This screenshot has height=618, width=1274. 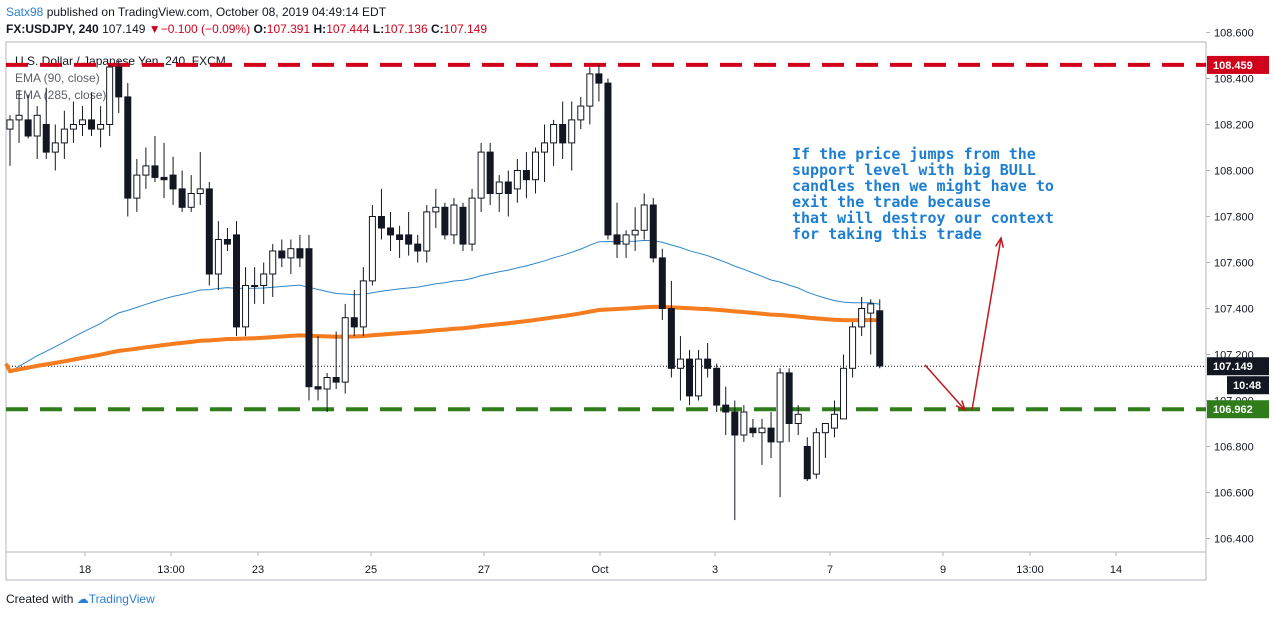 I want to click on arrow-up-head, so click(x=999, y=242).